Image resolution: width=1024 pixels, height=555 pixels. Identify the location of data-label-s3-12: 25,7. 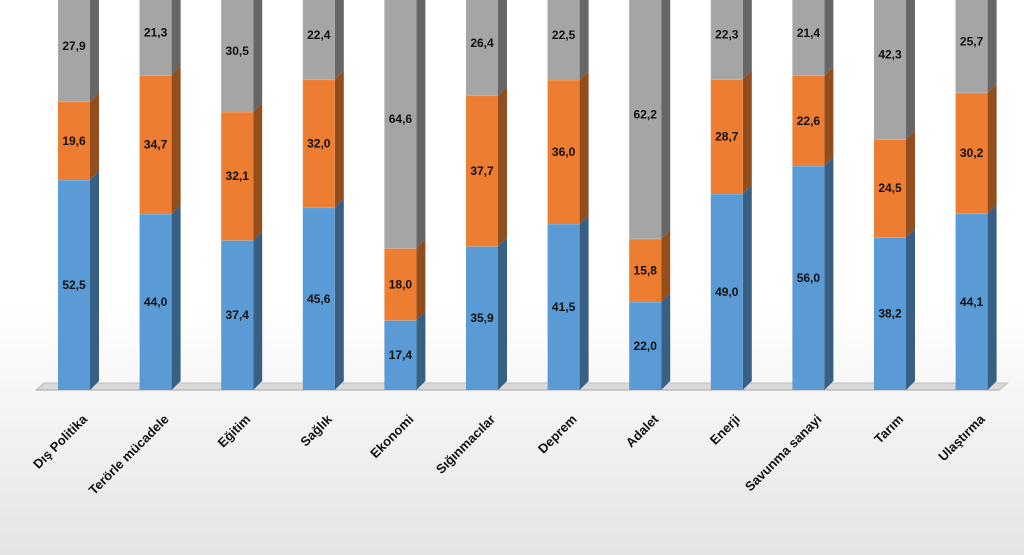
(972, 41).